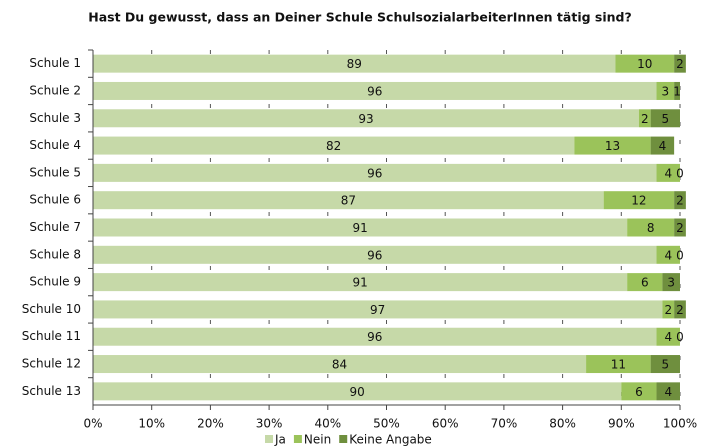 The height and width of the screenshot is (447, 712). What do you see at coordinates (55, 172) in the screenshot?
I see `y-tick-label: Schule 5` at bounding box center [55, 172].